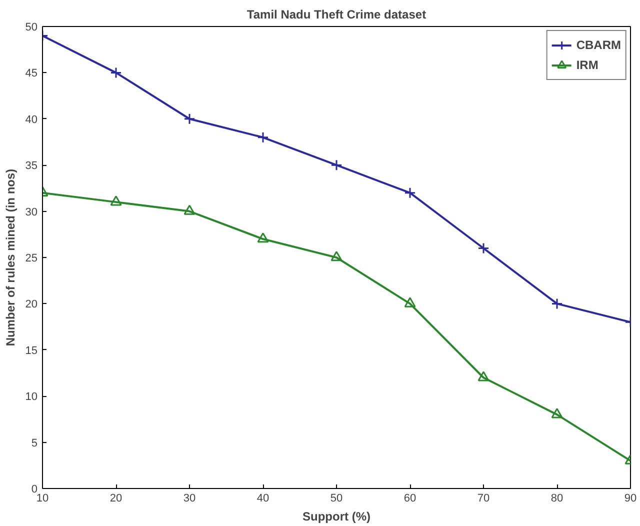  What do you see at coordinates (31, 212) in the screenshot?
I see `y-tick-label: 30` at bounding box center [31, 212].